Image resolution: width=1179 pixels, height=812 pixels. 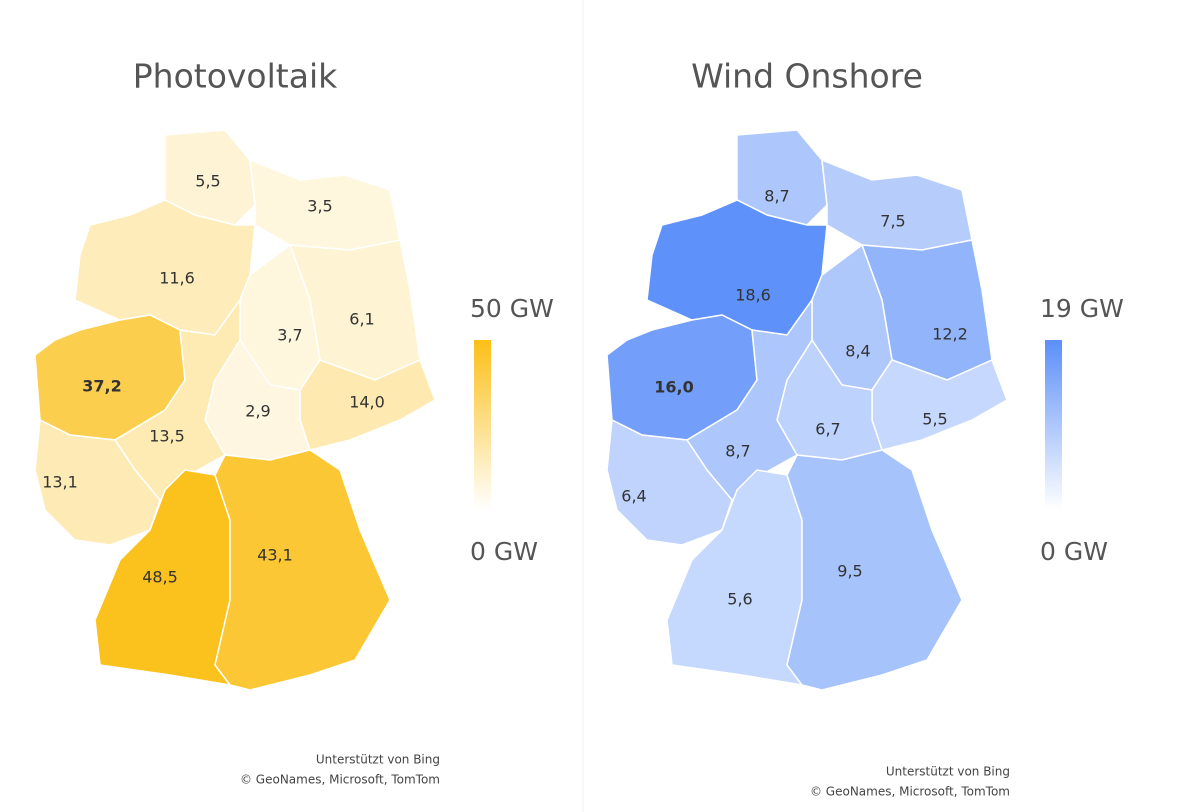 I want to click on region-label: 14,0, so click(x=367, y=402).